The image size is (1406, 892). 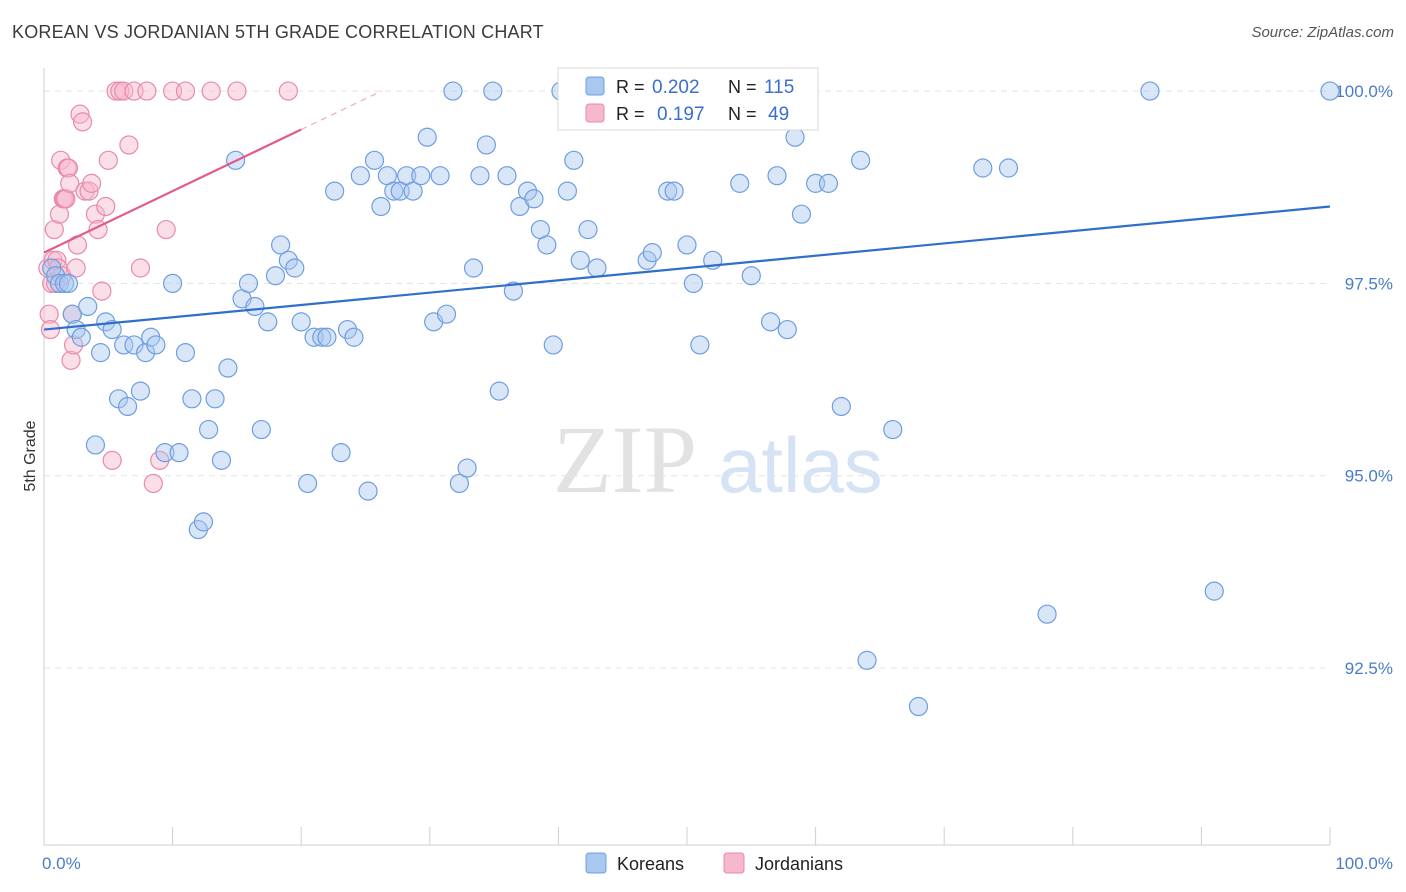 What do you see at coordinates (1322, 32) in the screenshot?
I see `chart-source: Source: ZipAtlas.com` at bounding box center [1322, 32].